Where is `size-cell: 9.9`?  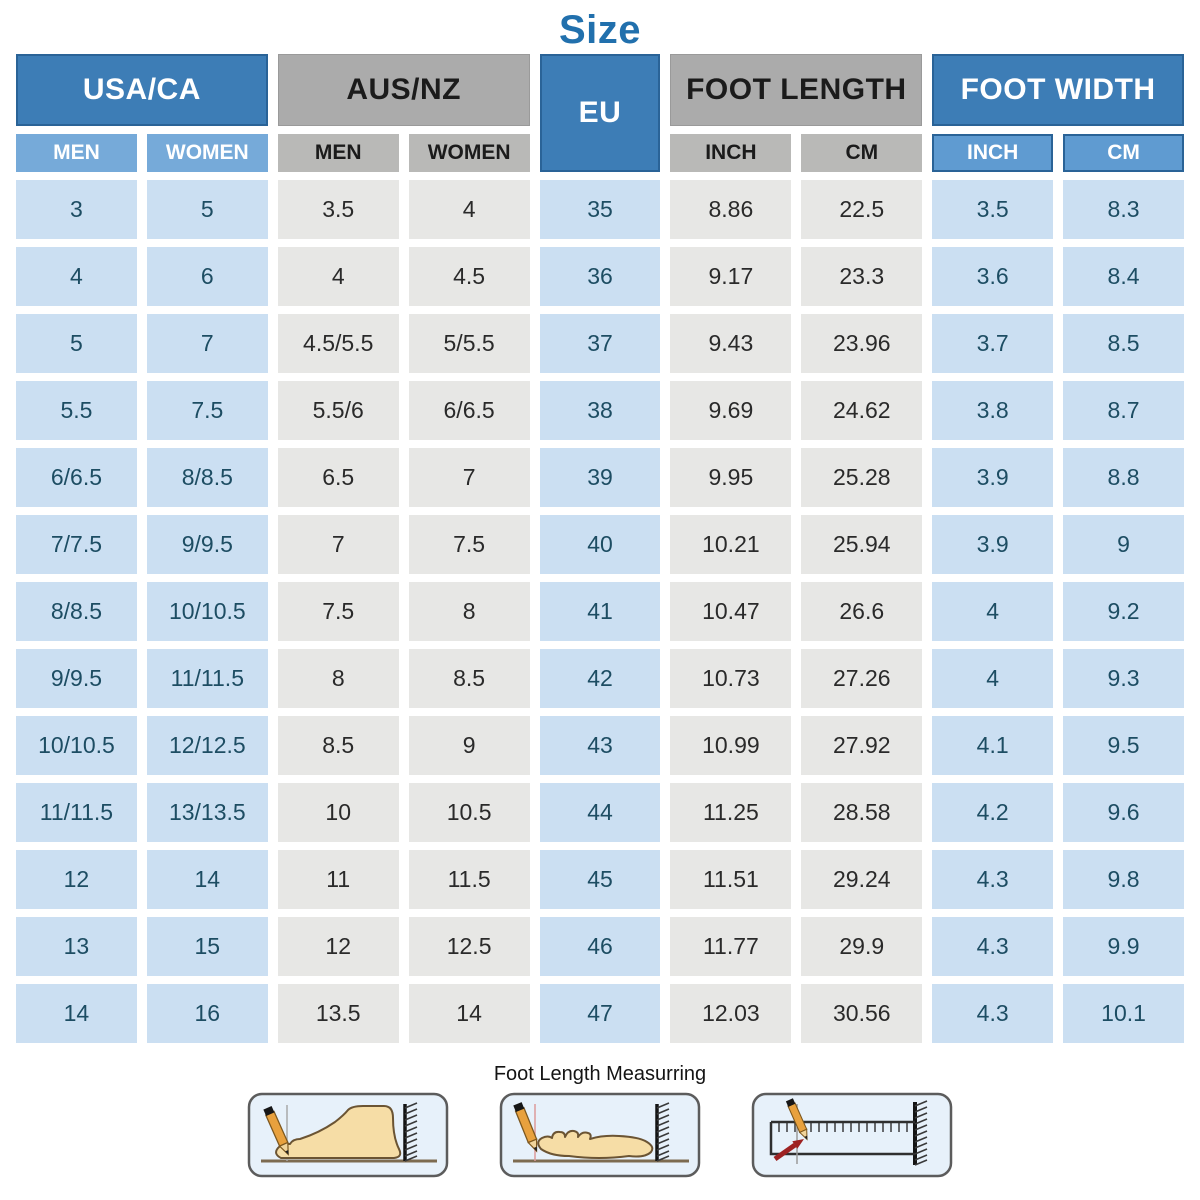
size-cell: 9.9 is located at coordinates (1123, 946).